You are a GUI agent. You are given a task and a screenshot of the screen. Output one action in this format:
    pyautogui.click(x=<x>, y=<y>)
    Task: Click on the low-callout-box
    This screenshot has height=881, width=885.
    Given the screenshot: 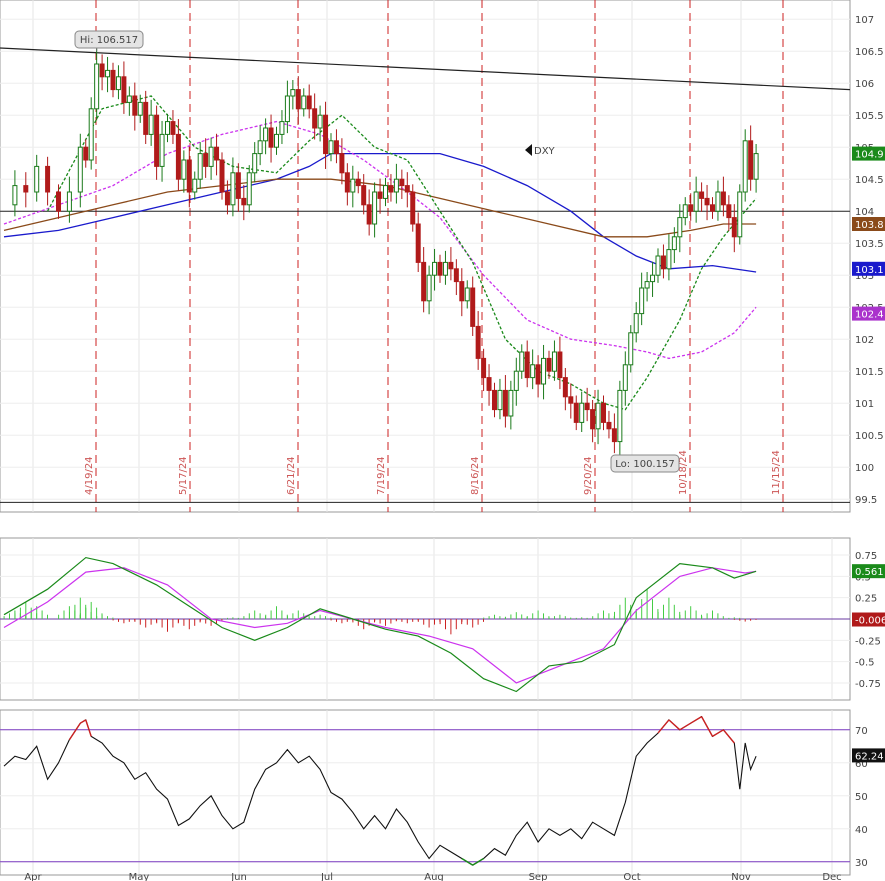 What is the action you would take?
    pyautogui.click(x=645, y=463)
    